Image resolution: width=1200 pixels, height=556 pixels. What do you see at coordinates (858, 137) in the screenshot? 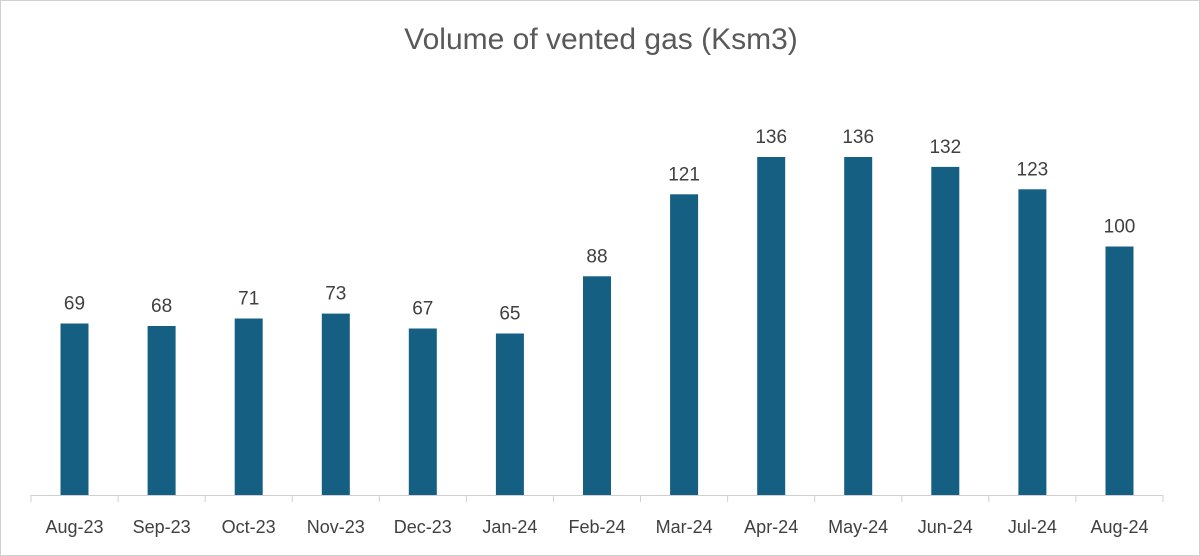
I see `data-label-may-24: 136` at bounding box center [858, 137].